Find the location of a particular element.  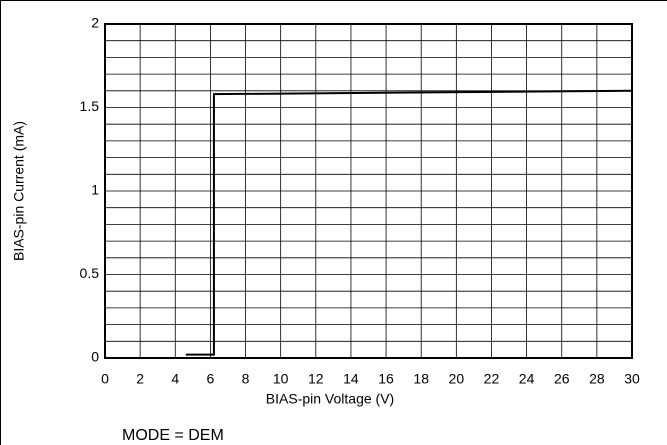

x-tick-label: 30 is located at coordinates (632, 379).